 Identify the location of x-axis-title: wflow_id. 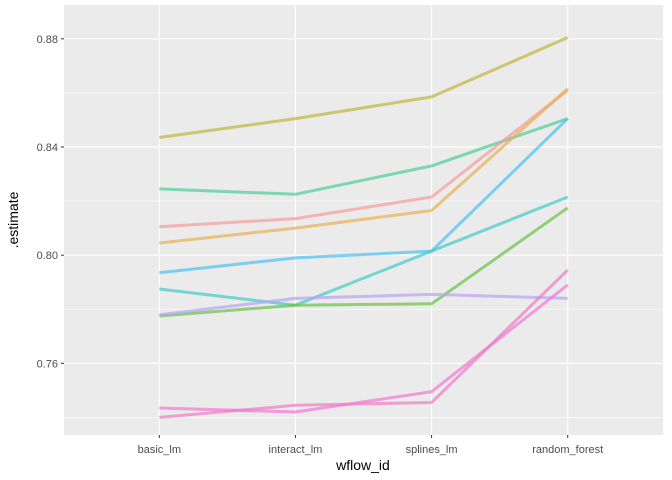
(362, 465).